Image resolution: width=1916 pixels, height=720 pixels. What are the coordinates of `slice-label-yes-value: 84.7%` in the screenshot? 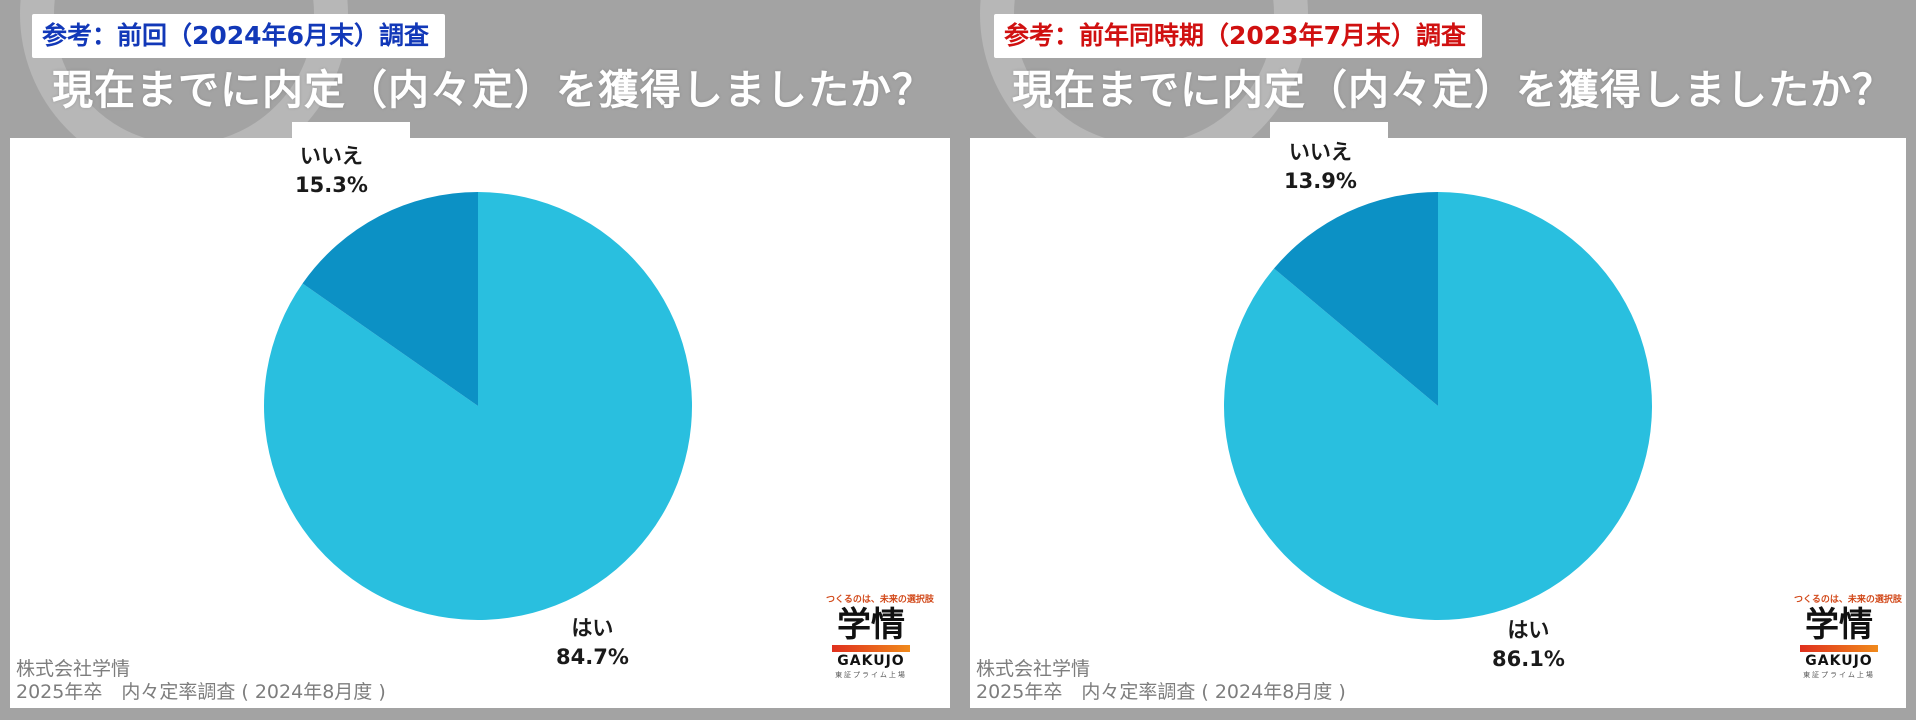 It's located at (592, 657).